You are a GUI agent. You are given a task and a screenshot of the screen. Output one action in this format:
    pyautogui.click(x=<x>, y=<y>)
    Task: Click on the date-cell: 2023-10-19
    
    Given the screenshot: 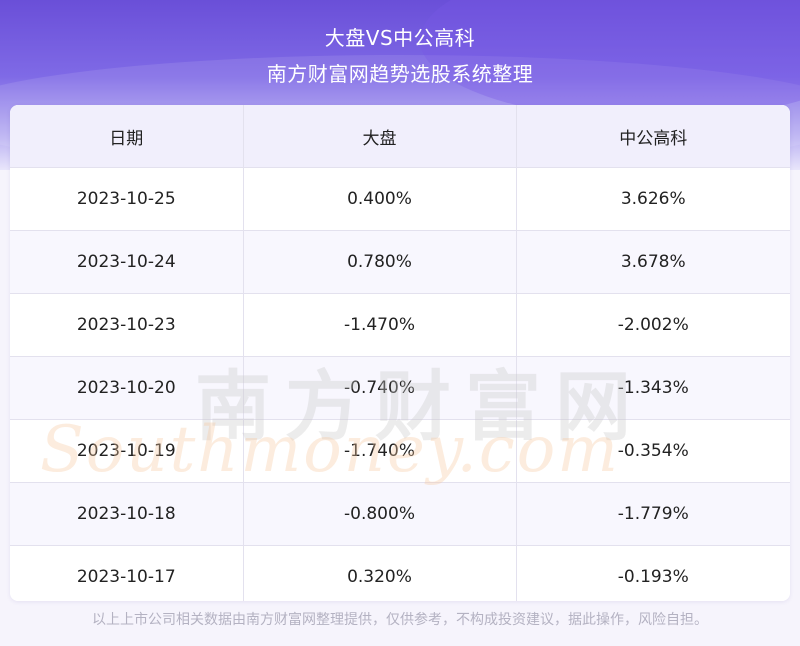 What is the action you would take?
    pyautogui.click(x=127, y=451)
    